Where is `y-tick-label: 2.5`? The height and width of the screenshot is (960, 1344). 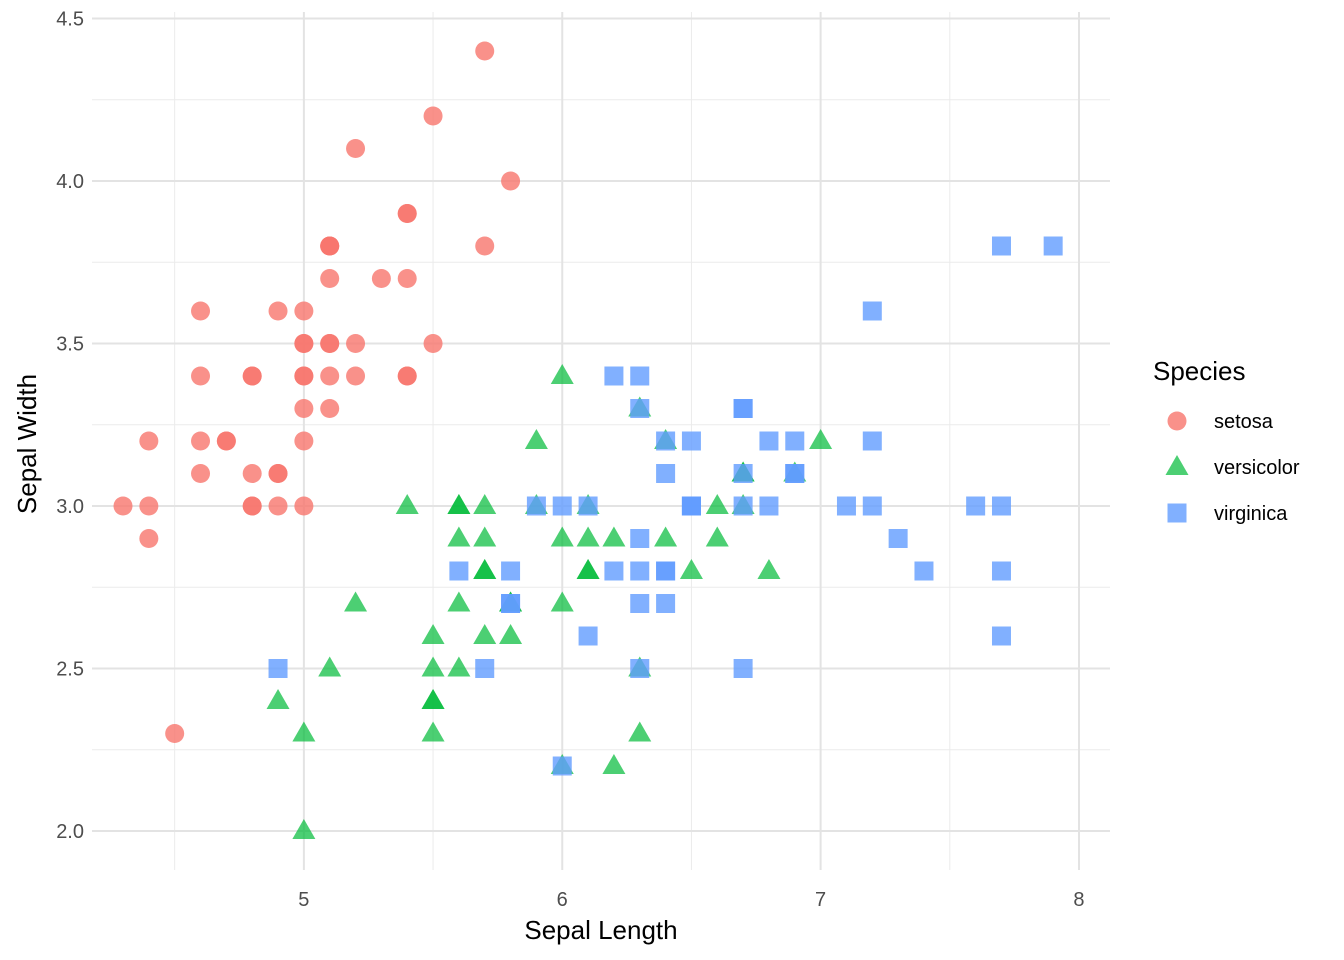
y-tick-label: 2.5 is located at coordinates (70, 670).